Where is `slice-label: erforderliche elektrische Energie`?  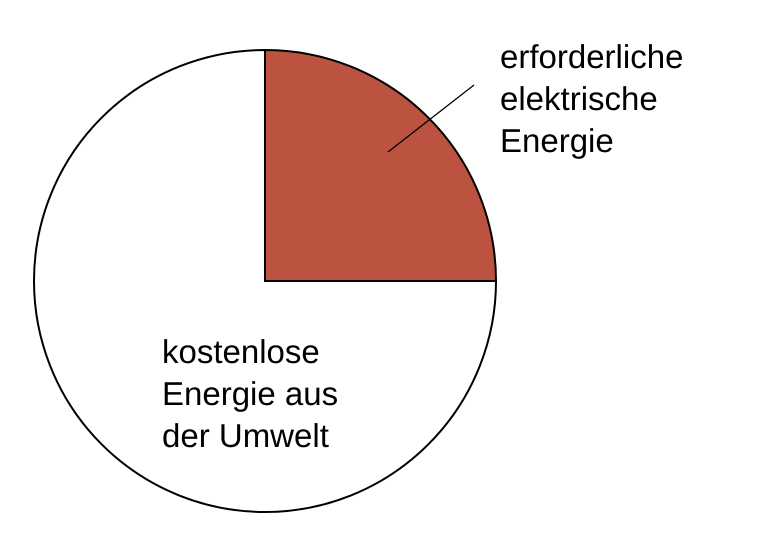
slice-label: erforderliche elektrische Energie is located at coordinates (592, 98).